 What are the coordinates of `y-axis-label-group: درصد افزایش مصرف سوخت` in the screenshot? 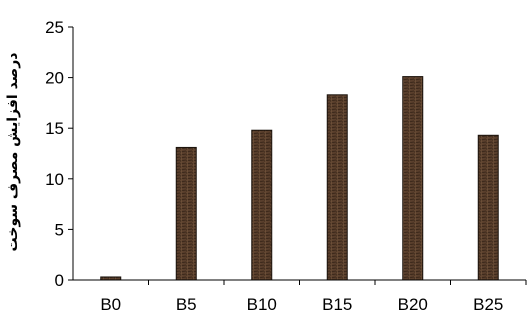 It's located at (13, 152).